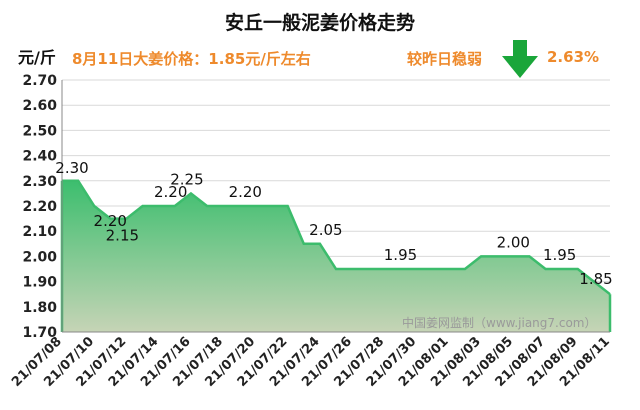  I want to click on y-tick-label: 2.70, so click(39, 81).